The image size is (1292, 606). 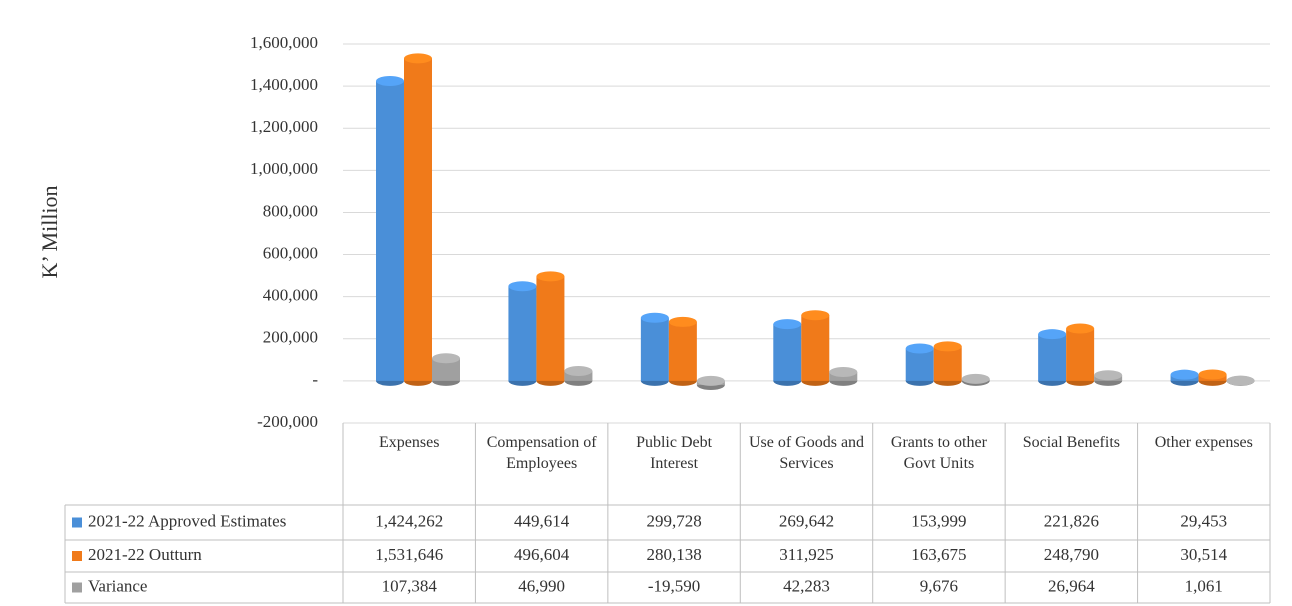 I want to click on table-value: 107,384, so click(x=410, y=585).